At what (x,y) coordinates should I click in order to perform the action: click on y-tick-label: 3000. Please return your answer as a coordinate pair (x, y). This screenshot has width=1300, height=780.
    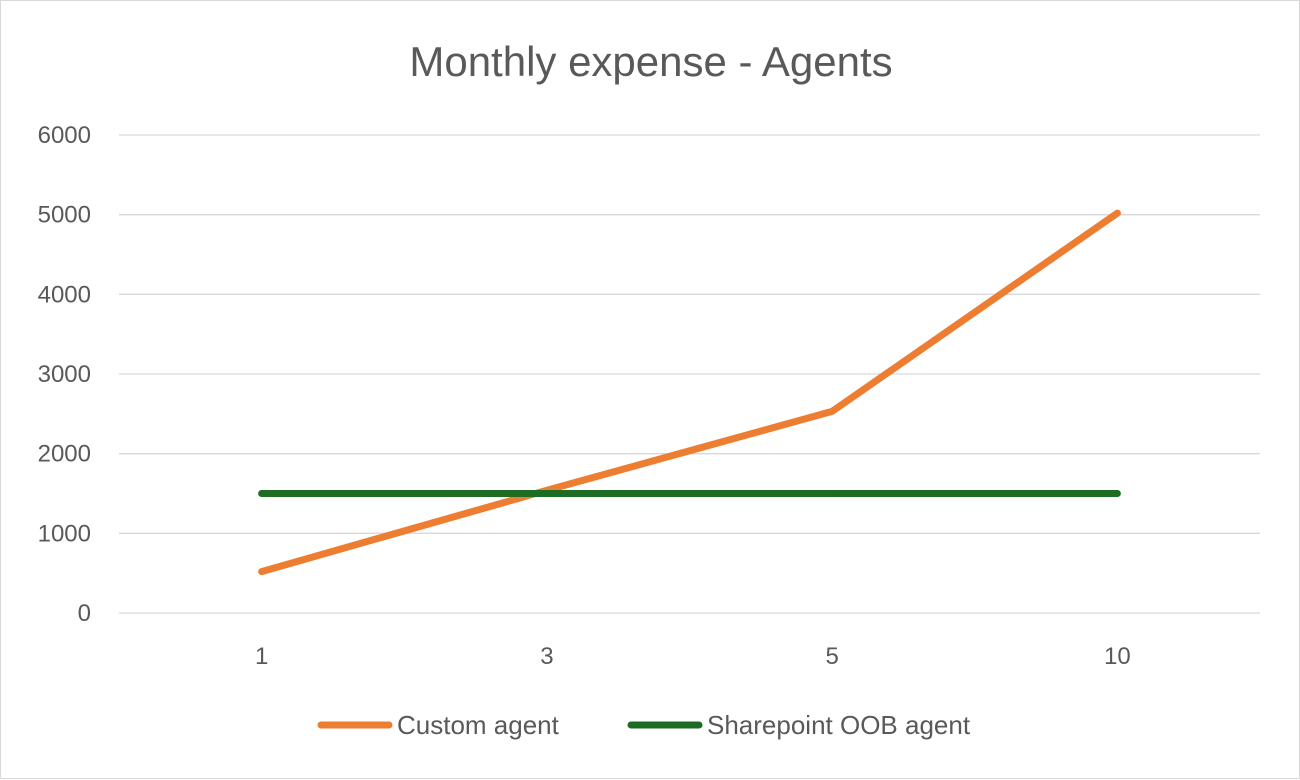
    Looking at the image, I should click on (64, 374).